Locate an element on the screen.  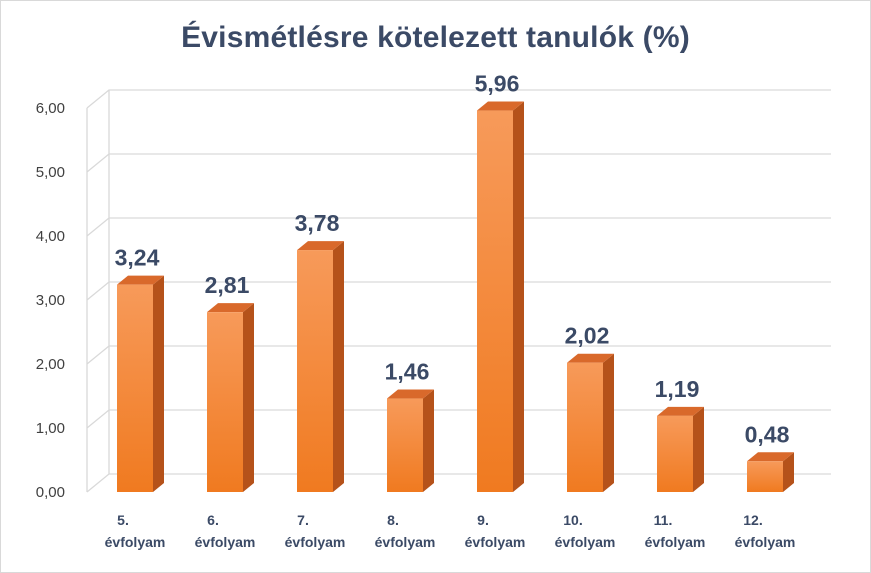
x-tick-label: 5. évfolyam is located at coordinates (135, 531).